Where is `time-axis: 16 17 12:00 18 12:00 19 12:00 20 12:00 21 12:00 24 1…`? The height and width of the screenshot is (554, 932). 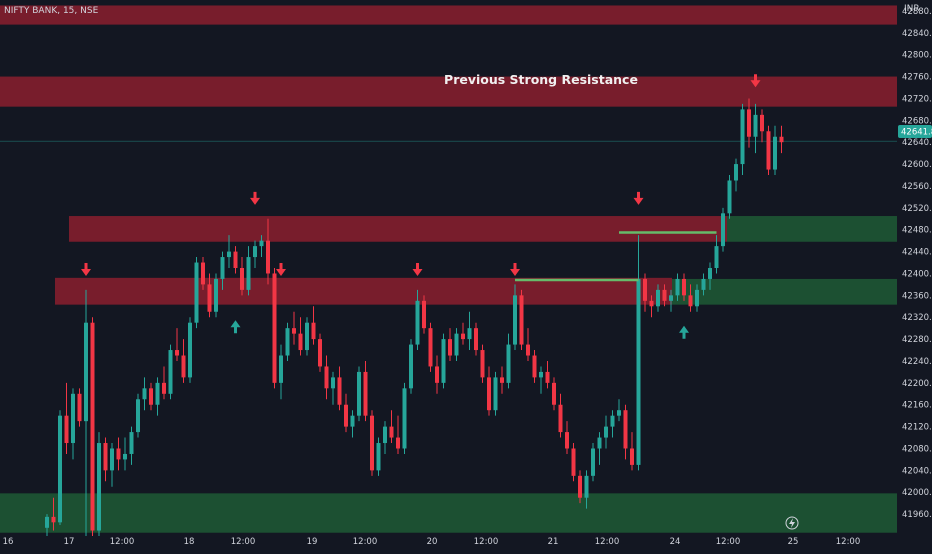
time-axis: 16 17 12:00 18 12:00 19 12:00 20 12:00 21 12:00 24 1… is located at coordinates (432, 542).